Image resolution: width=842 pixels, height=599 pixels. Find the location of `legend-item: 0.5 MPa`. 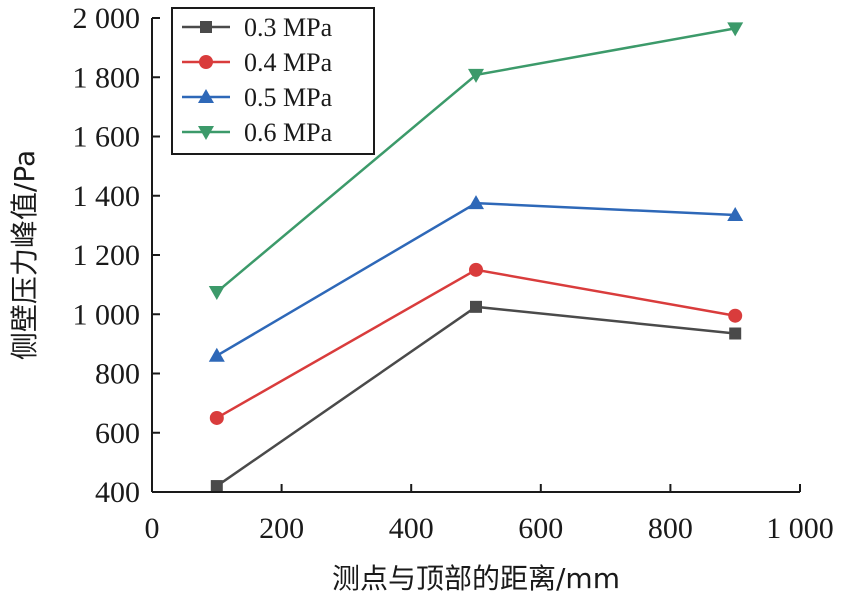

legend-item: 0.5 MPa is located at coordinates (257, 97).